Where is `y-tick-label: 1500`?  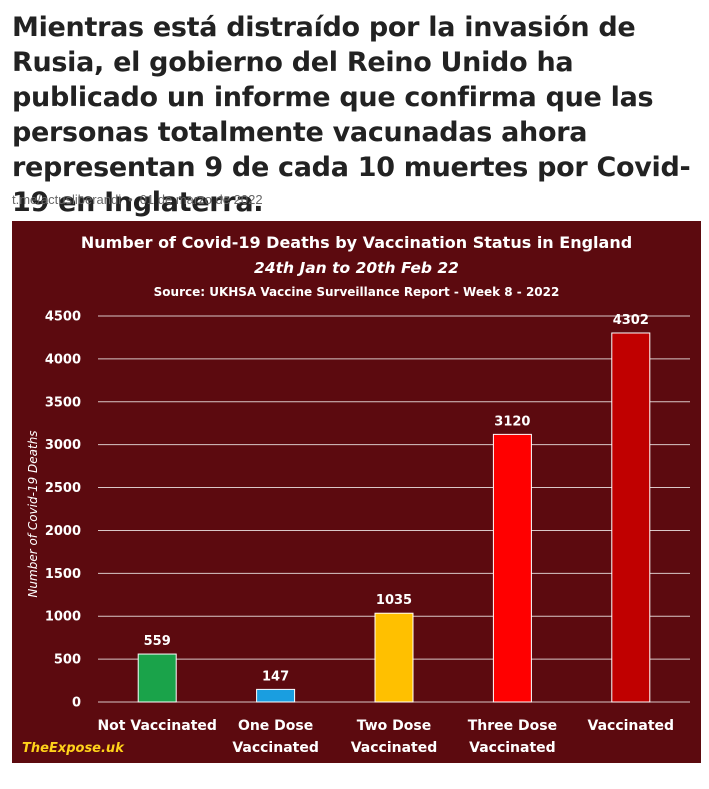
y-tick-label: 1500 is located at coordinates (63, 574).